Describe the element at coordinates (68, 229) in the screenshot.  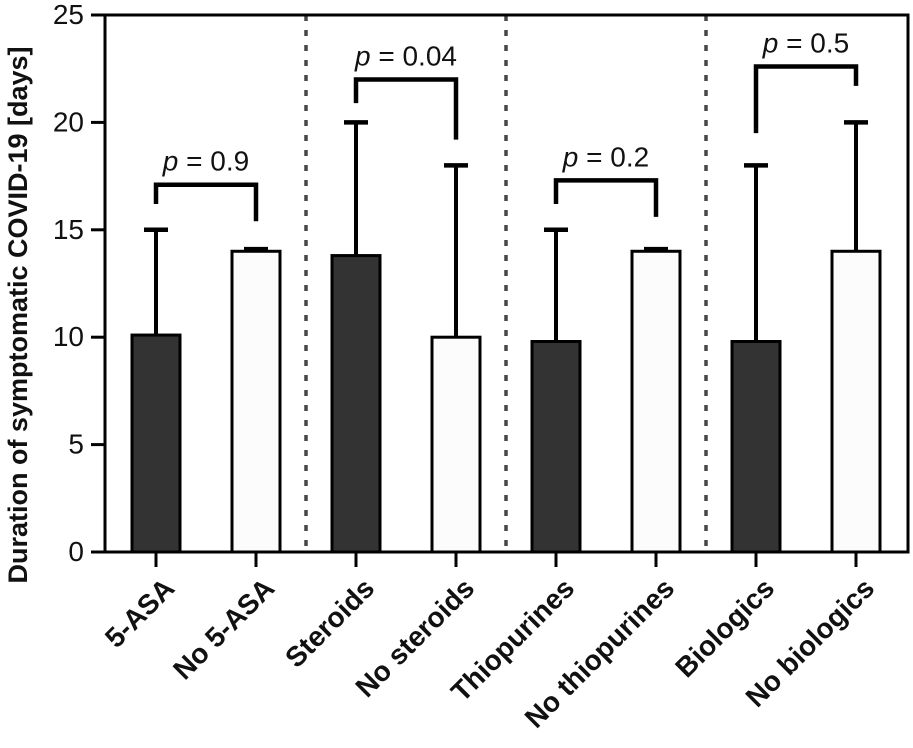
I see `y-tick-label-15: 15` at that location.